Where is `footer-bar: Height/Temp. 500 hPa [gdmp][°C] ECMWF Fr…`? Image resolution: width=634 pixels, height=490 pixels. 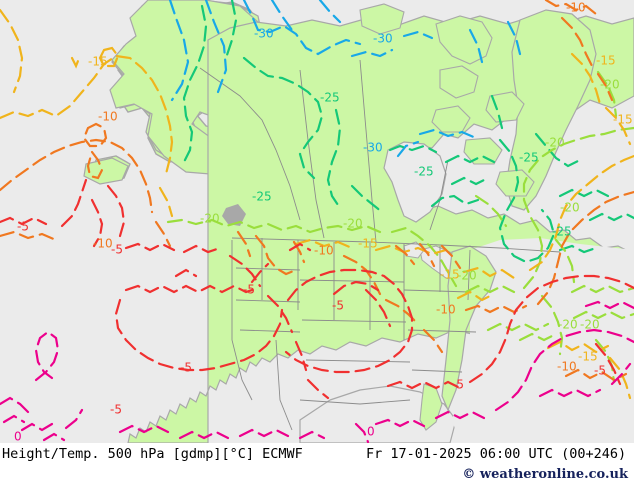 footer-bar: Height/Temp. 500 hPa [gdmp][°C] ECMWF Fr… is located at coordinates (317, 466).